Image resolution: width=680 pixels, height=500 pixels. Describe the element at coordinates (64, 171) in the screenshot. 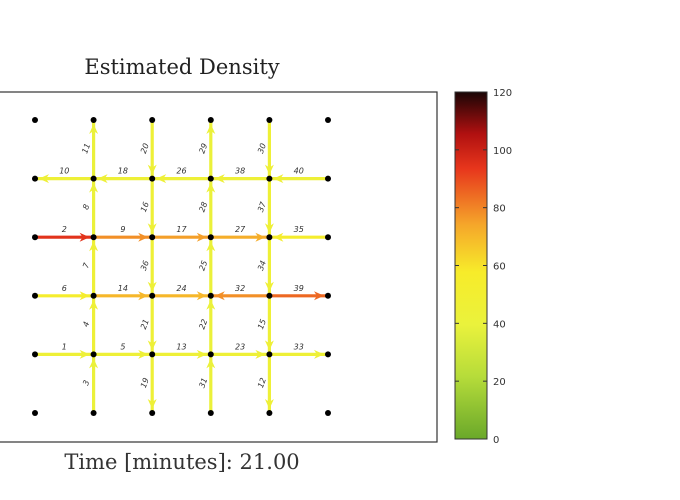

I see `link-label: 10` at that location.